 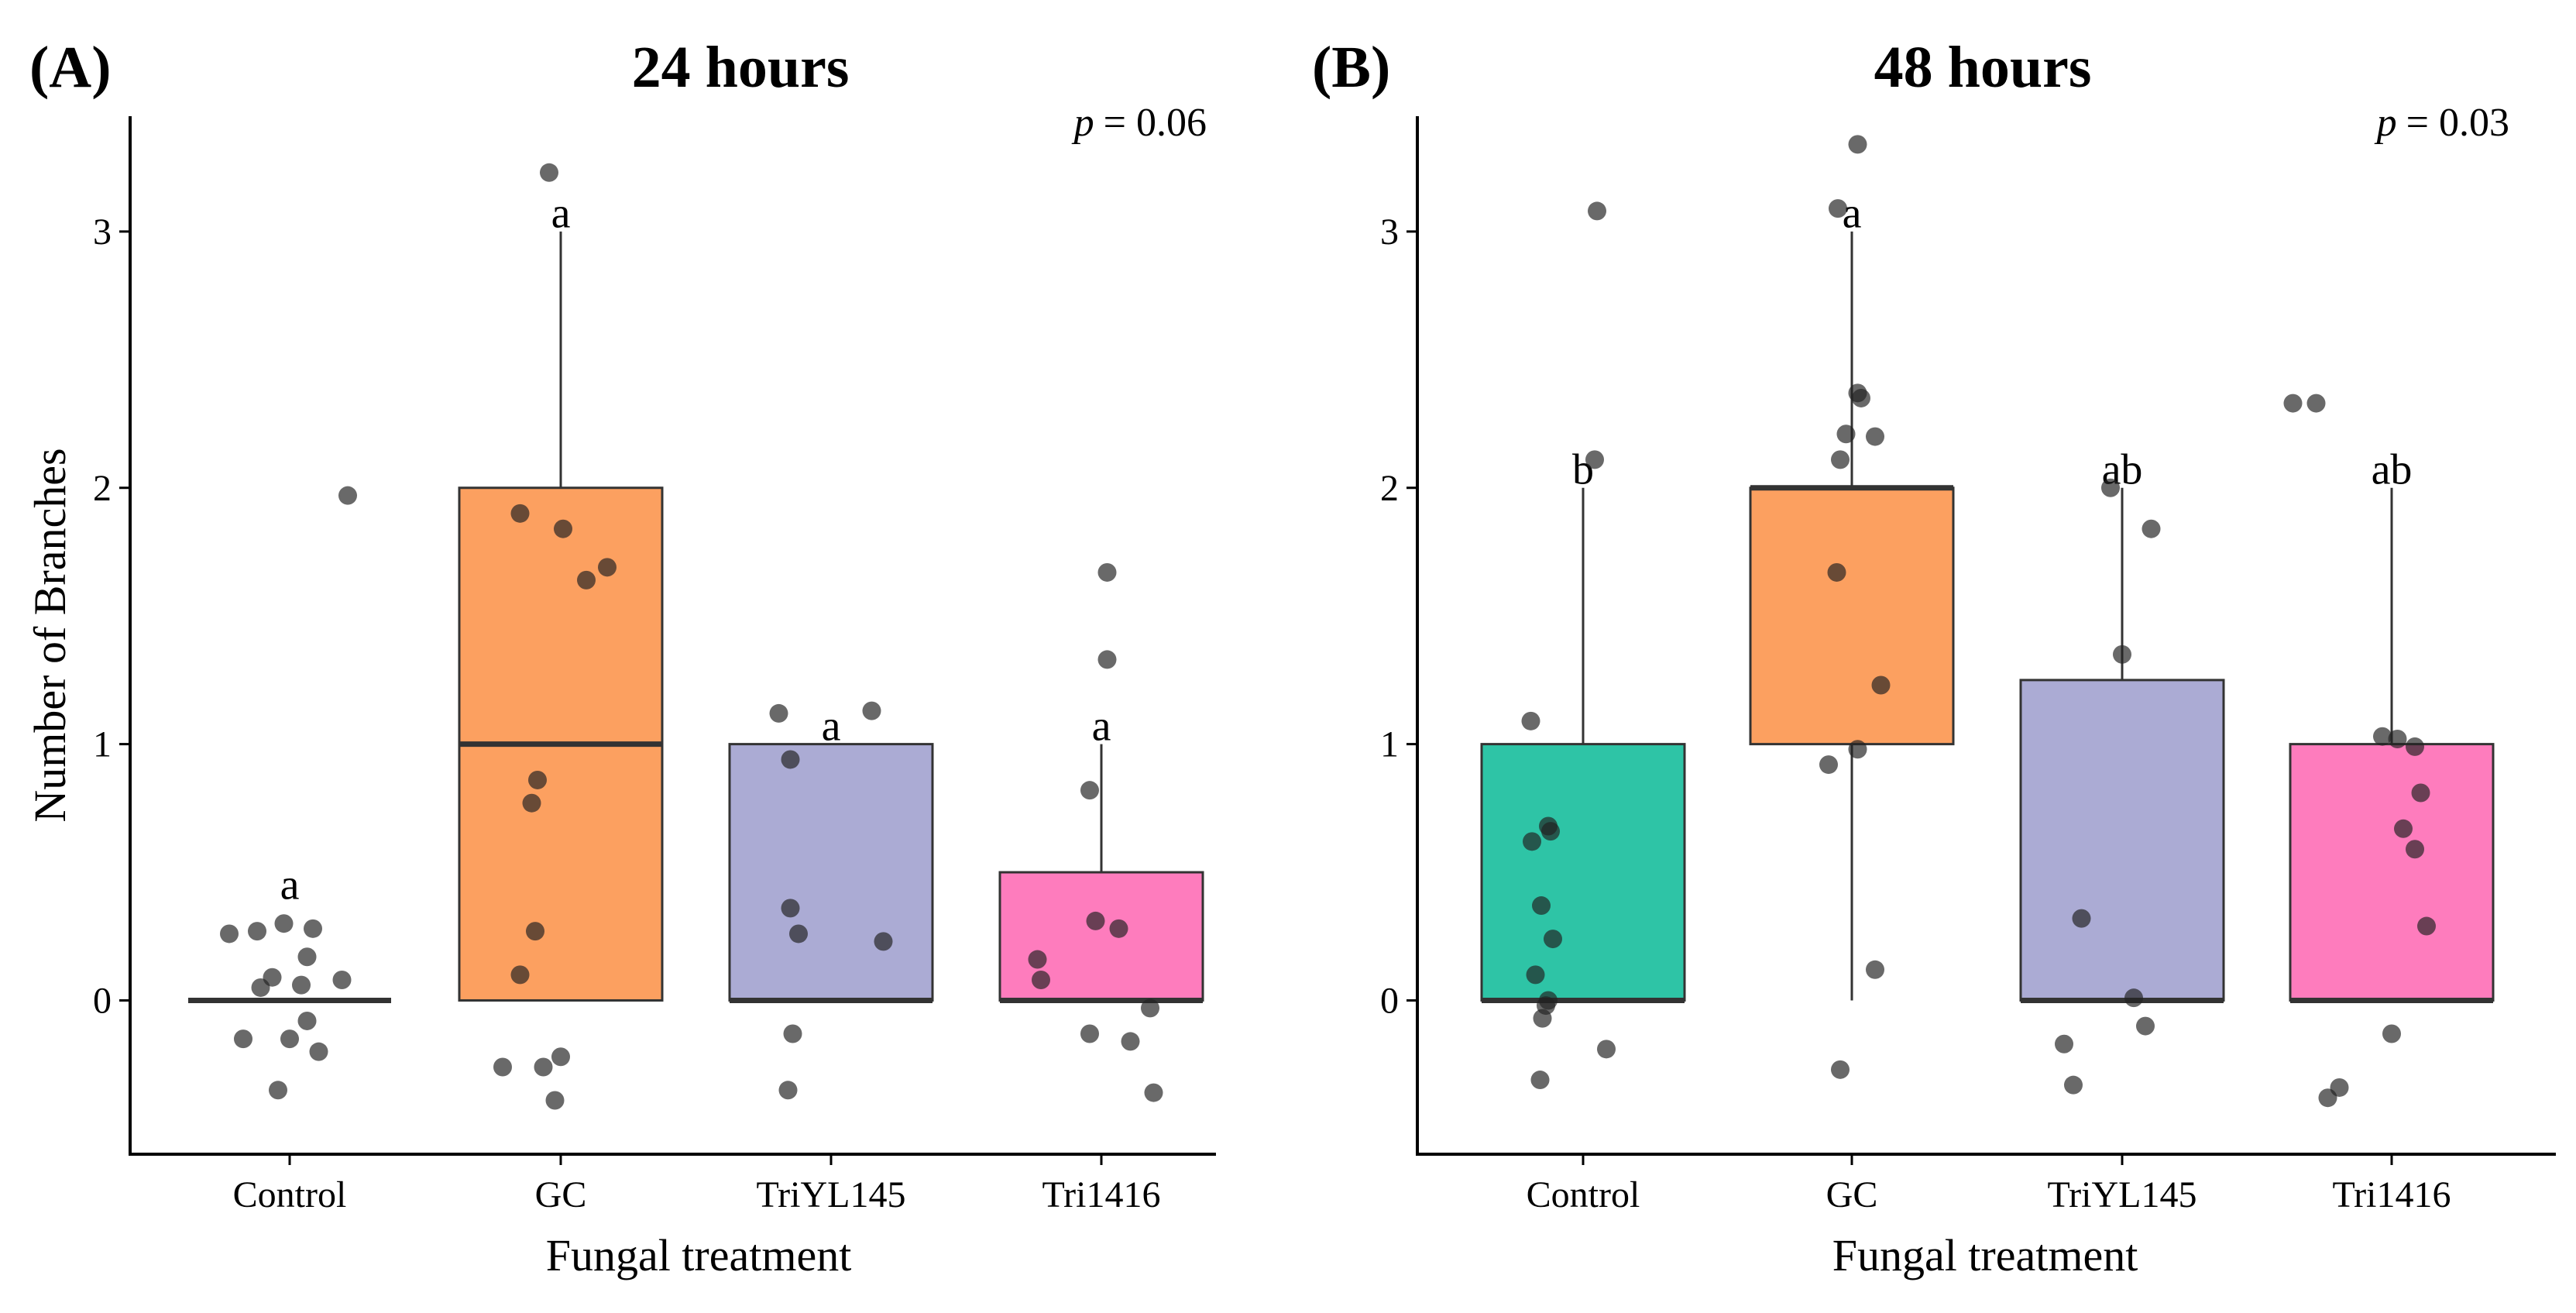 I want to click on panel-a-box-gc: a, so click(x=561, y=596).